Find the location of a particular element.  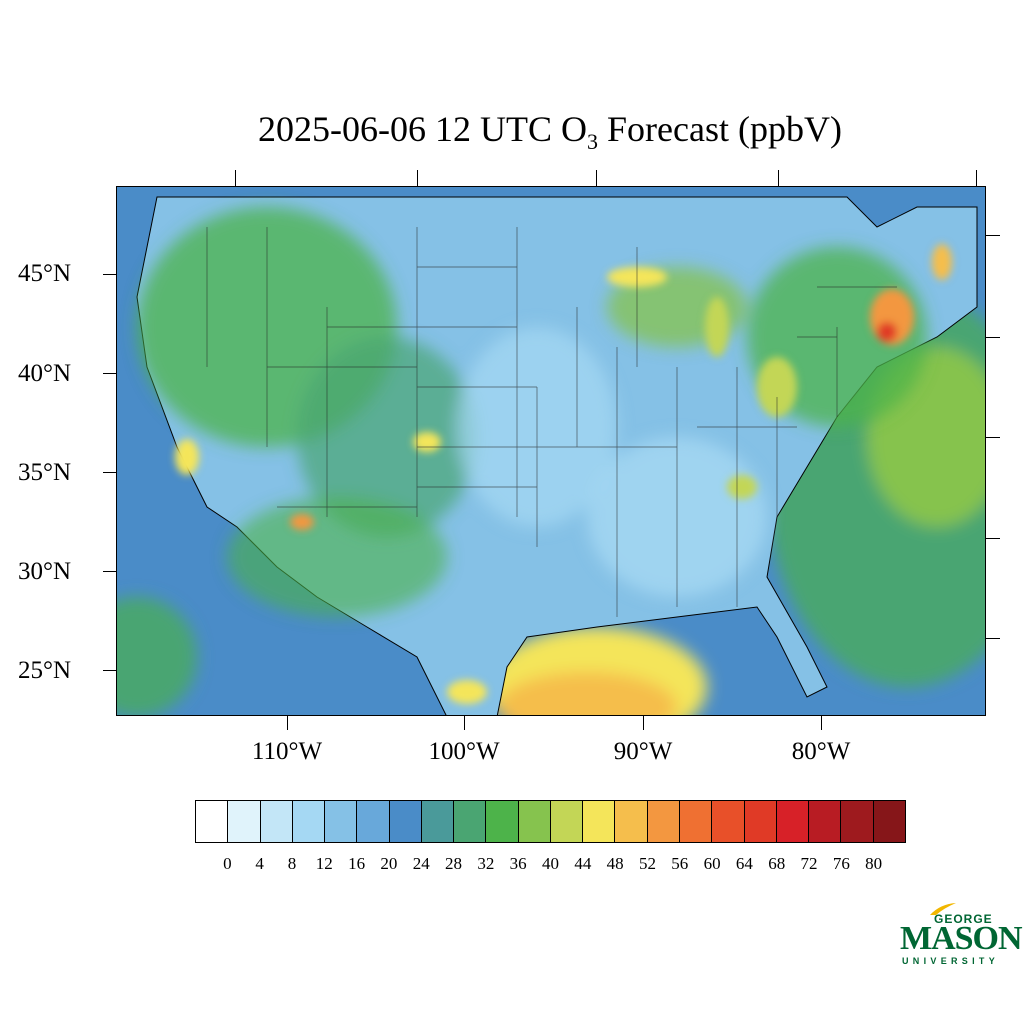

lake-michigan-plume is located at coordinates (717, 327).